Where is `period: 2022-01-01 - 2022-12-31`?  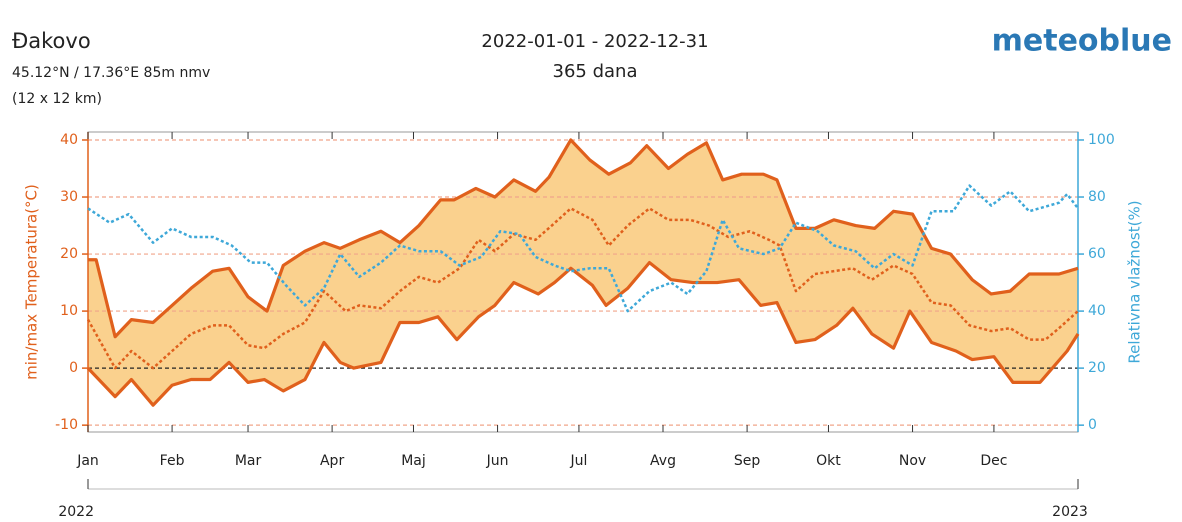
period: 2022-01-01 - 2022-12-31 is located at coordinates (594, 41).